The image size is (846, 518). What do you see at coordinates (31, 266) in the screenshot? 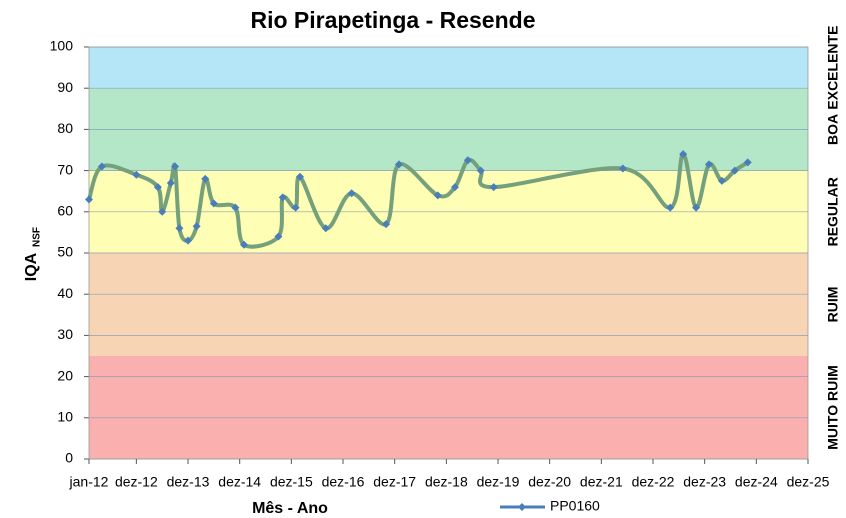
I see `y-axis-label: IQA` at bounding box center [31, 266].